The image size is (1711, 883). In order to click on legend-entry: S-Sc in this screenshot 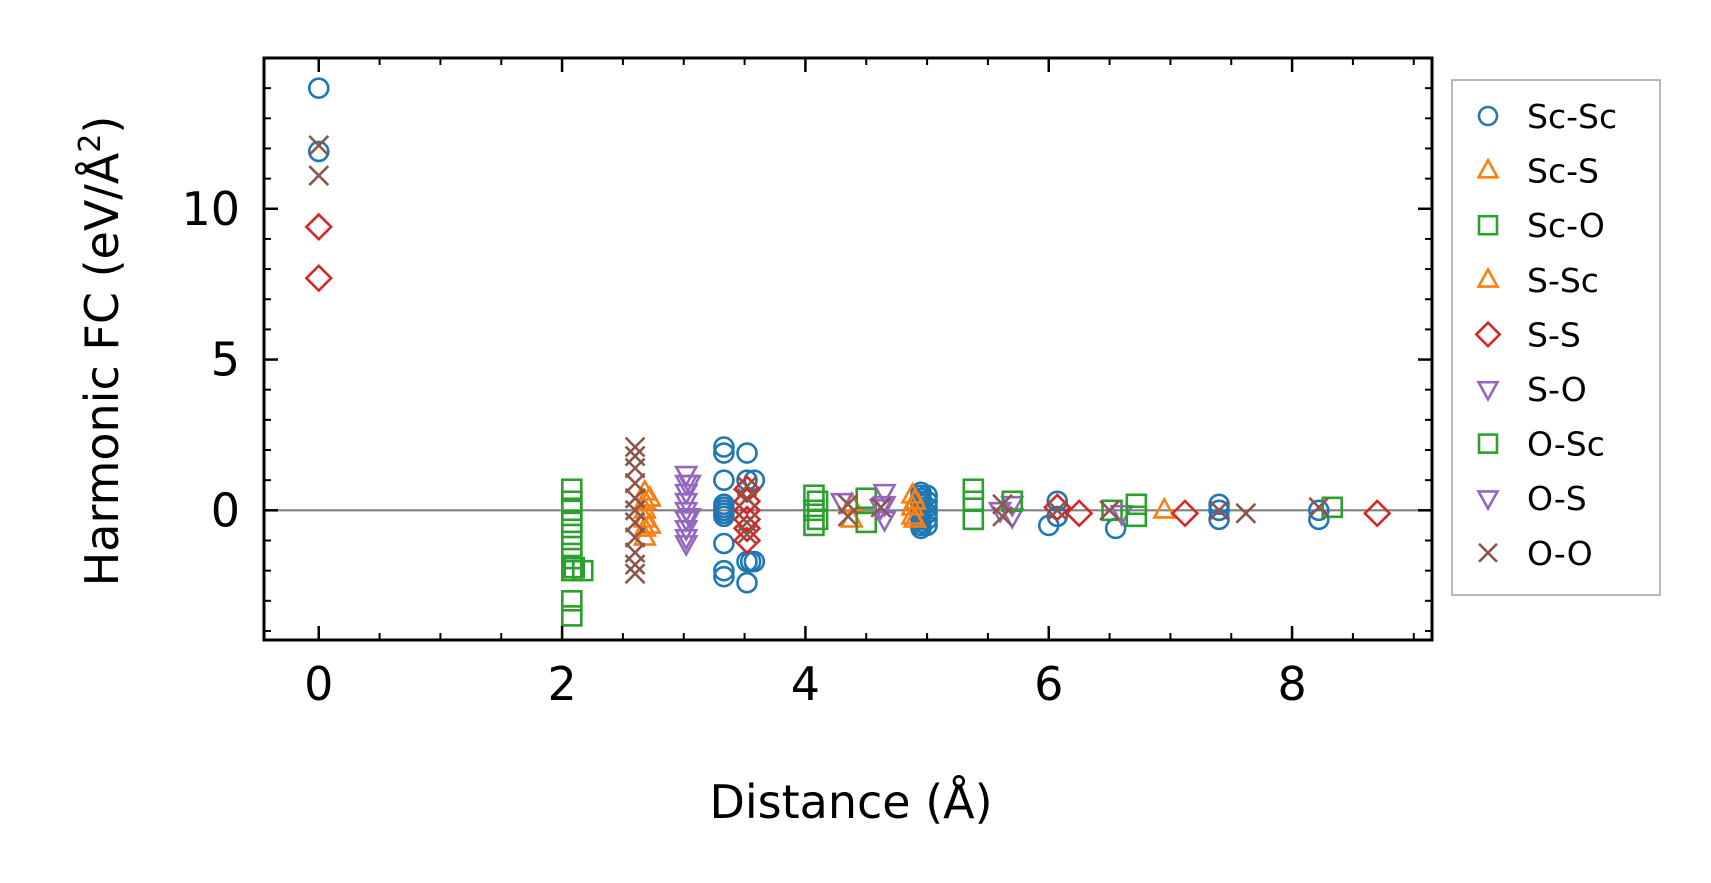, I will do `click(1537, 280)`.